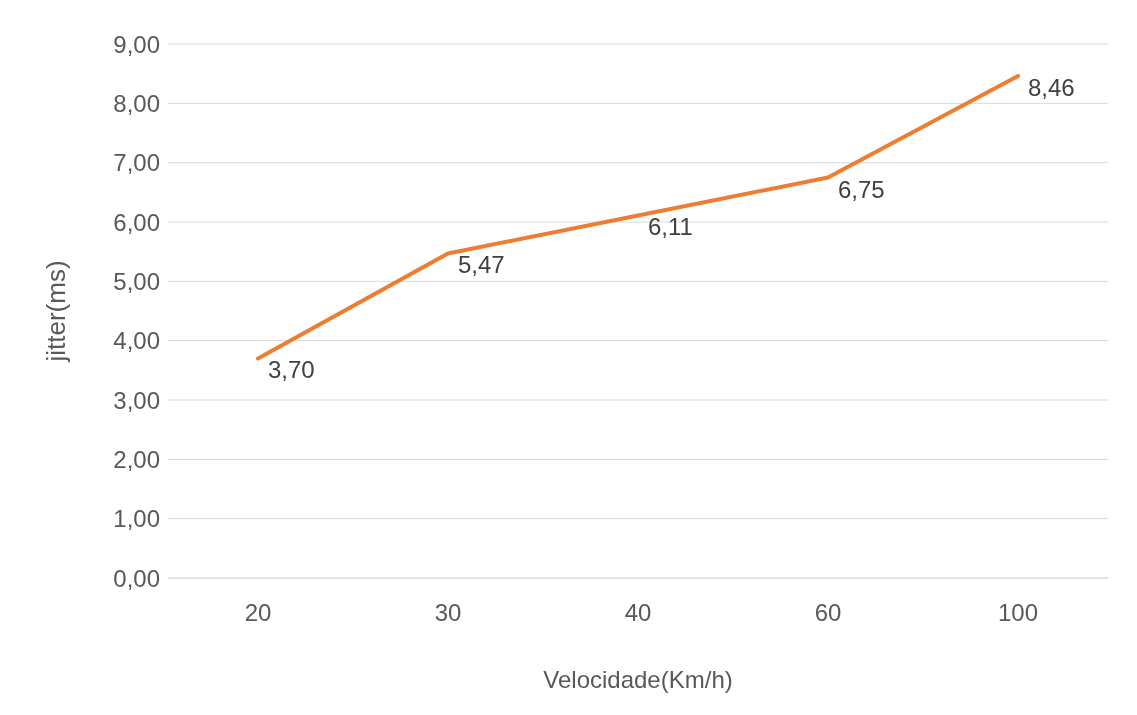  Describe the element at coordinates (258, 613) in the screenshot. I see `x-tick-label: 20` at that location.